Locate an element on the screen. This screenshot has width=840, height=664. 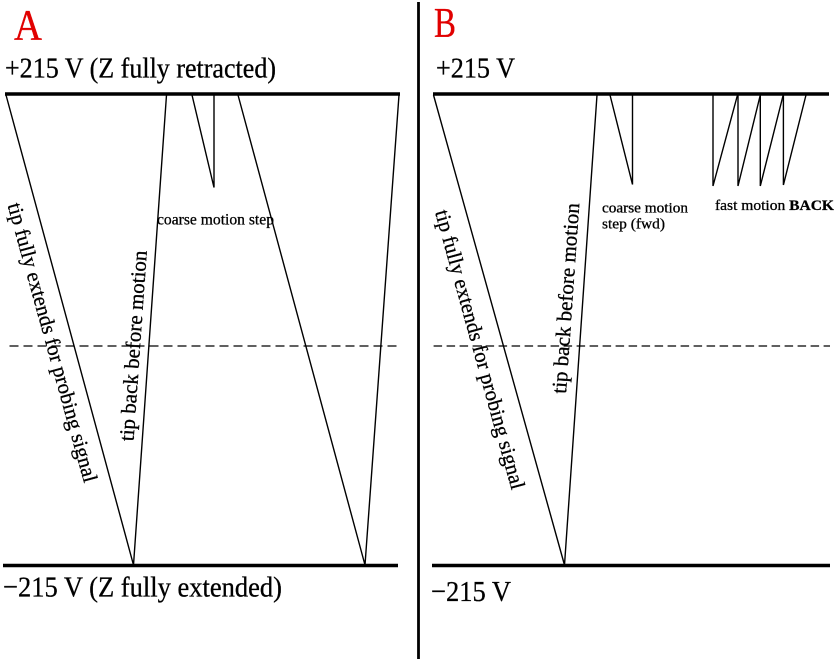
svg-text: +215 V (Z fully retracted) is located at coordinates (140, 69).